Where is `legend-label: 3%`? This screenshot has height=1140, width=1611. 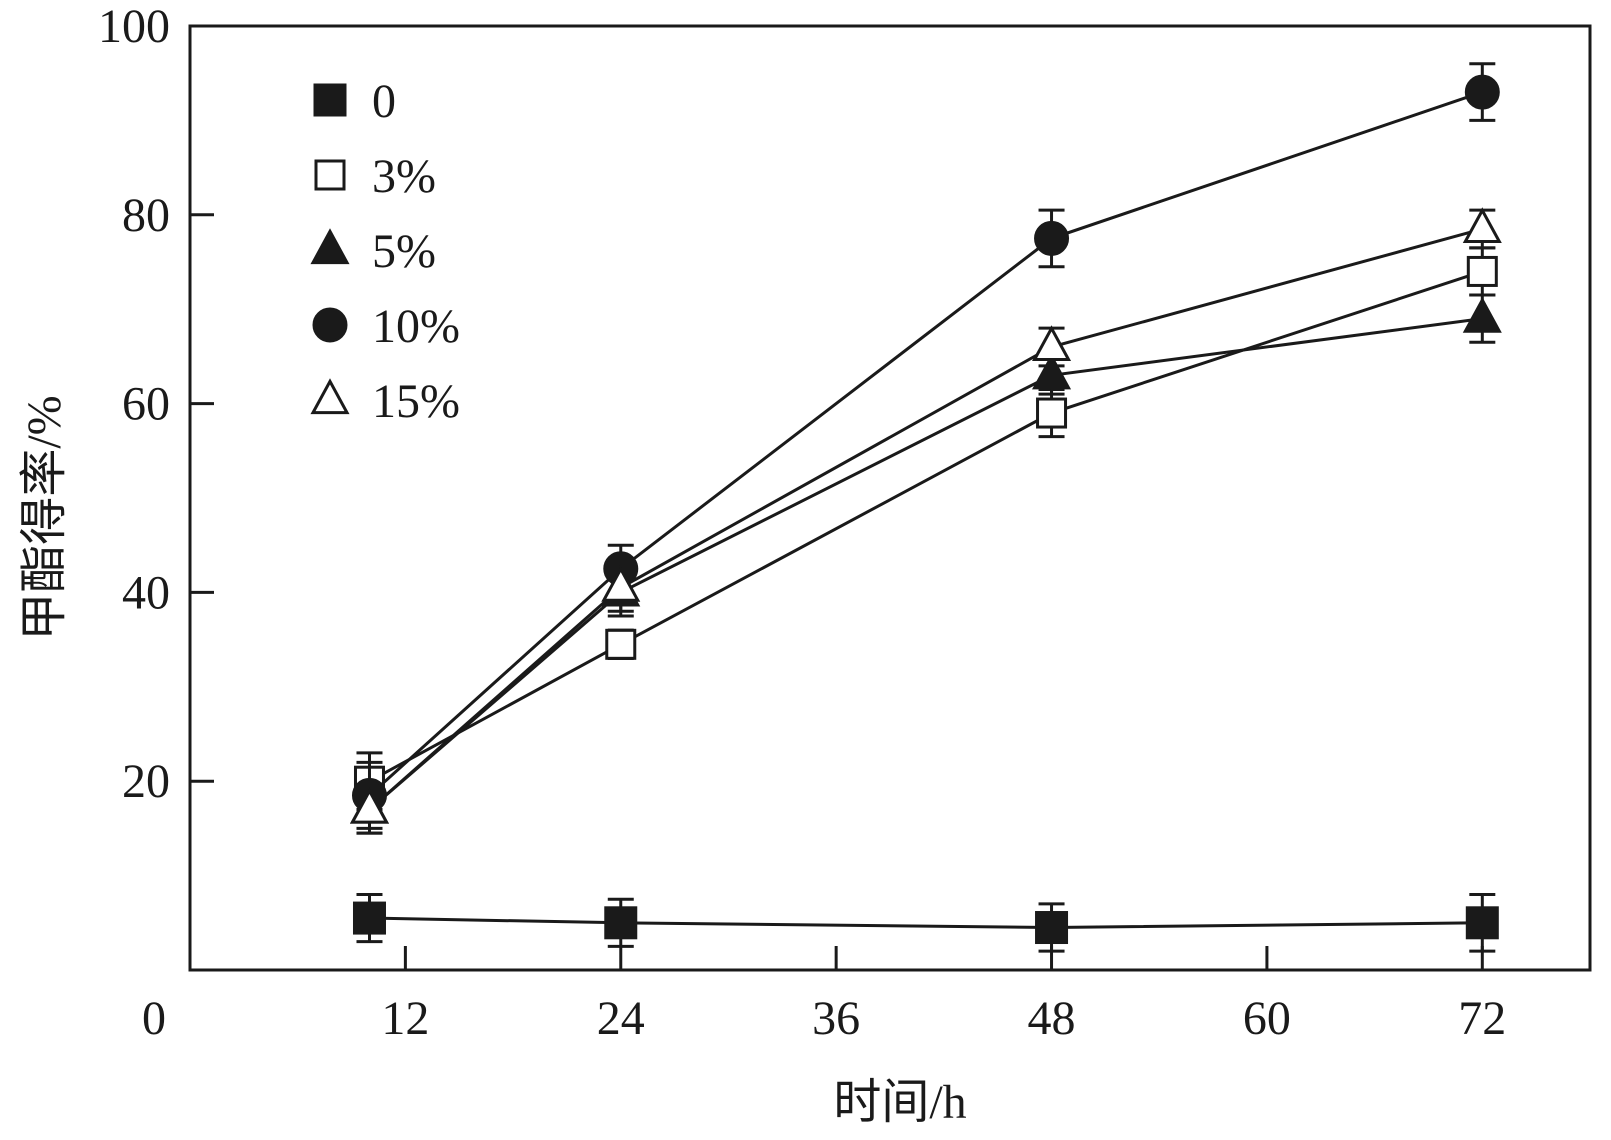
legend-label: 3% is located at coordinates (404, 176).